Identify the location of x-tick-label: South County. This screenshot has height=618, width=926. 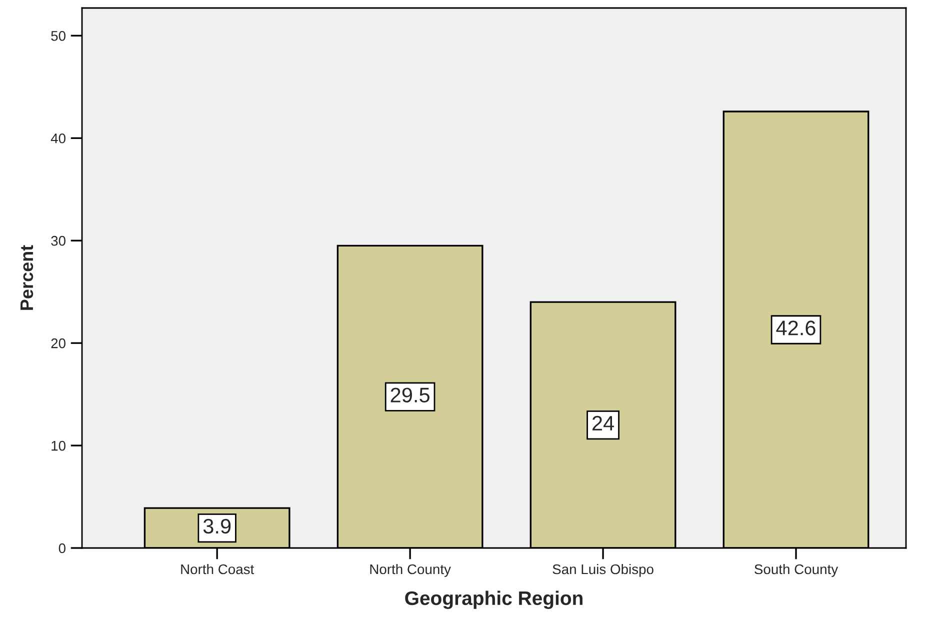
(796, 570).